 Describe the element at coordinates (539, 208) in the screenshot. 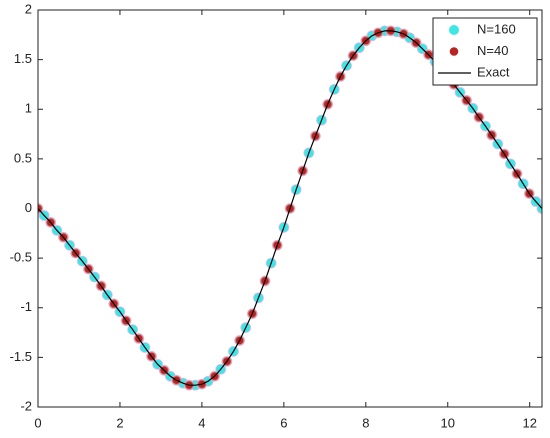

I see `marker` at that location.